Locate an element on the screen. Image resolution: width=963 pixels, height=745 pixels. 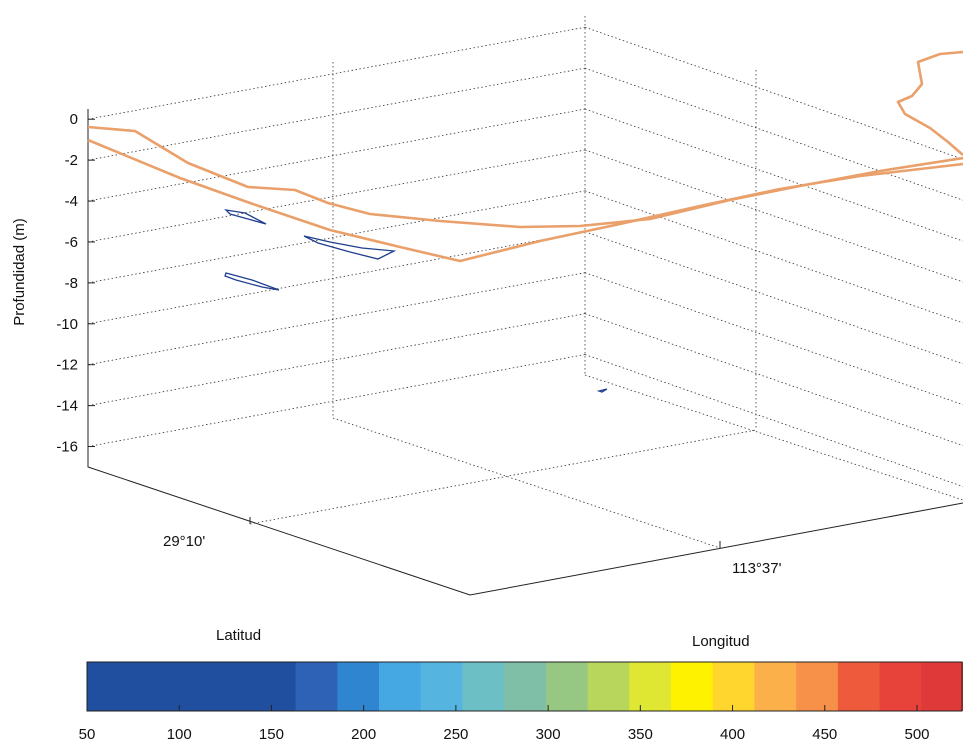
z-tick-label: -2 is located at coordinates (71, 160).